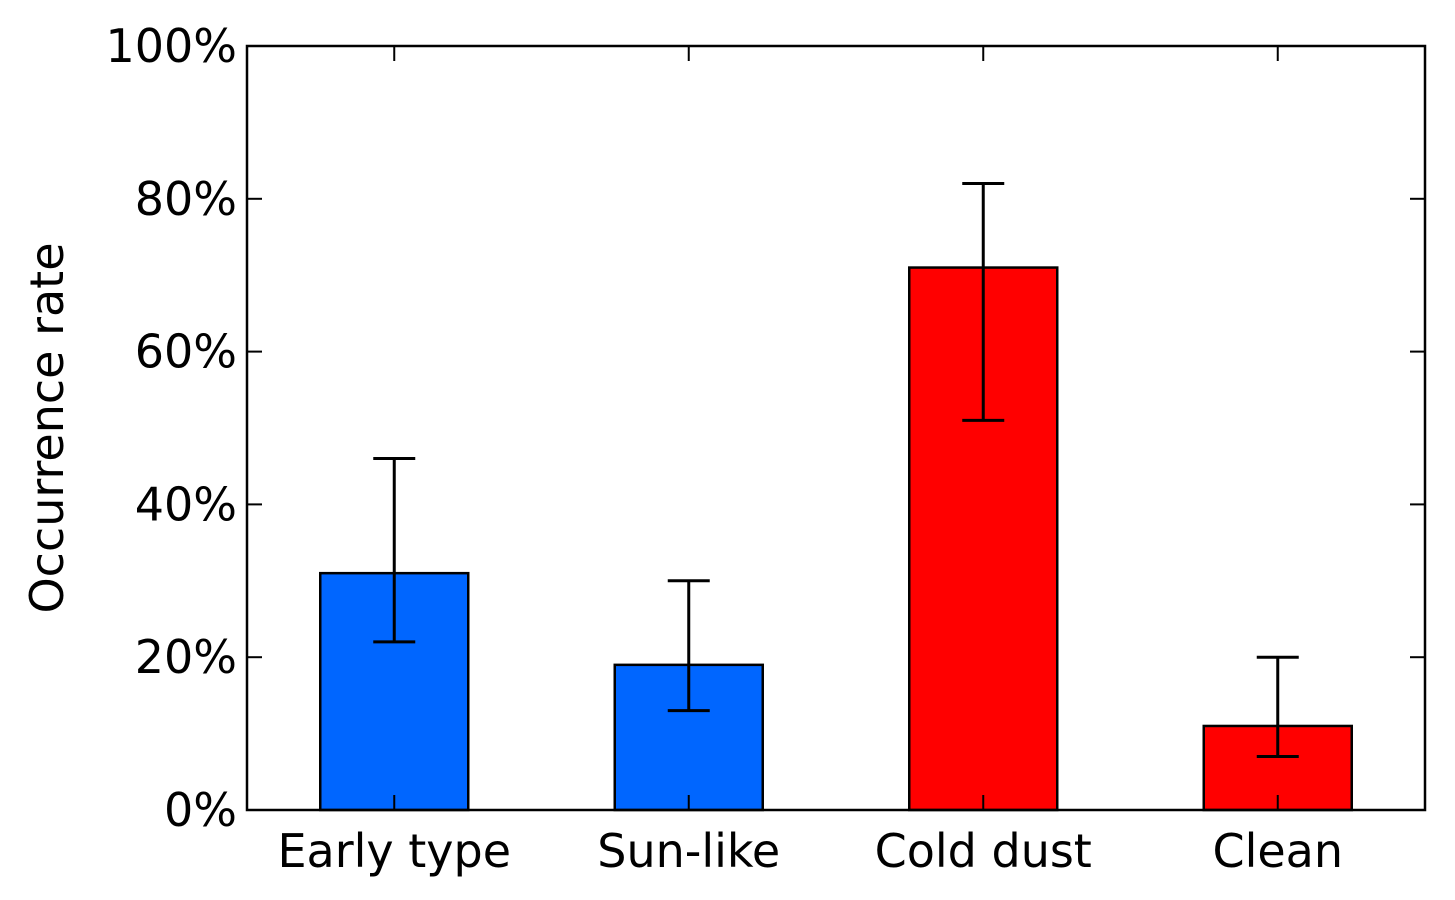 The height and width of the screenshot is (900, 1455). I want to click on x-tick-label: Sun-like, so click(688, 851).